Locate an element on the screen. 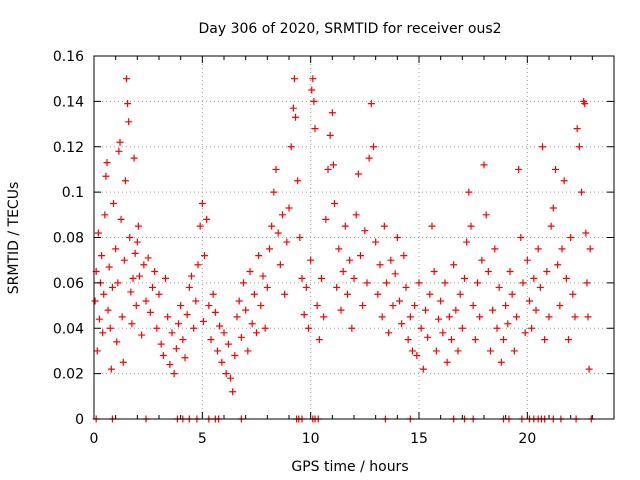 This screenshot has width=640, height=480. y-tick-label: 0.02 is located at coordinates (68, 375).